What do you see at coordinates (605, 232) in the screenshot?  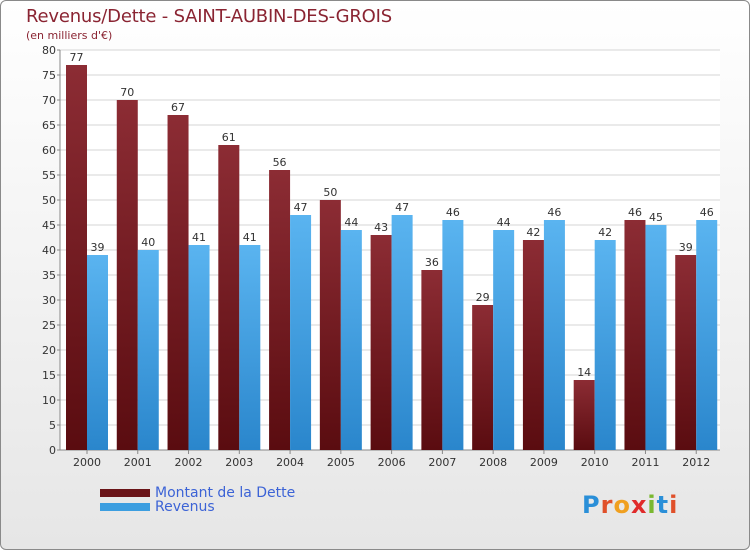 I see `data-label-revenus: 42` at bounding box center [605, 232].